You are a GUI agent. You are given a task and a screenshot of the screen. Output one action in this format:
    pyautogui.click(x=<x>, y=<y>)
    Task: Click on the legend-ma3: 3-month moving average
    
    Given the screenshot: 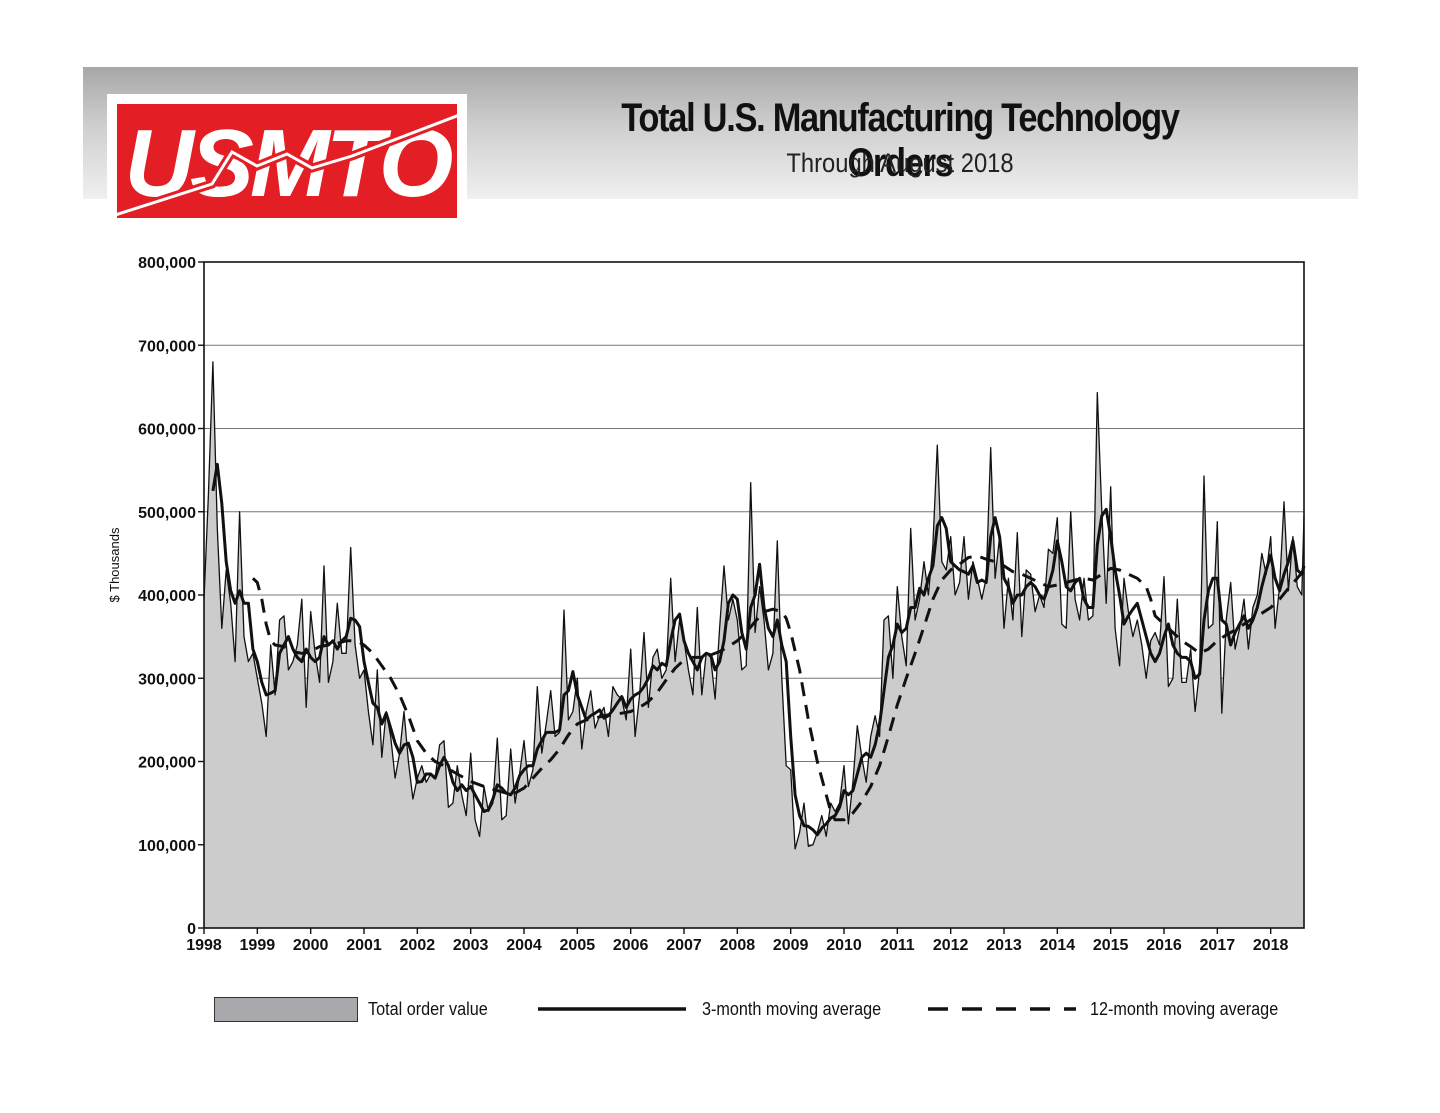 What is the action you would take?
    pyautogui.click(x=719, y=1009)
    